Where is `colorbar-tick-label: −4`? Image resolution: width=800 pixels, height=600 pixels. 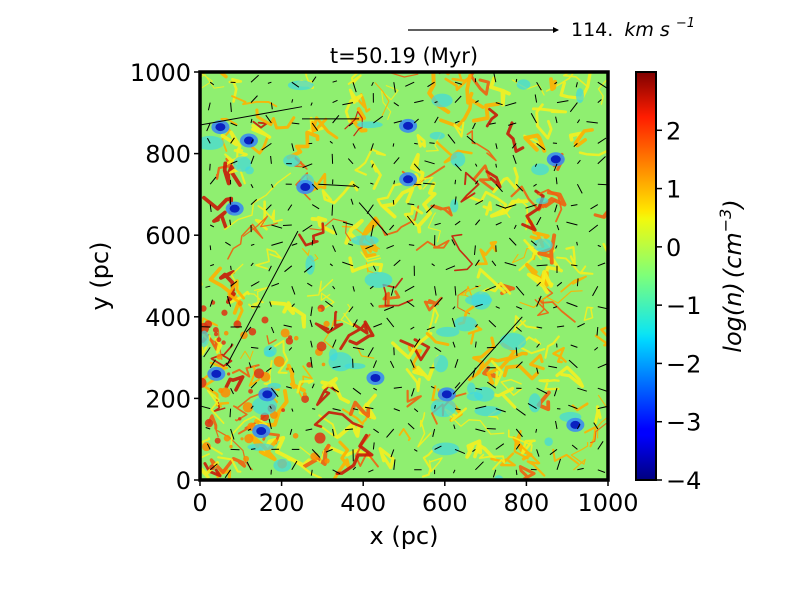
colorbar-tick-label: −4 is located at coordinates (683, 481).